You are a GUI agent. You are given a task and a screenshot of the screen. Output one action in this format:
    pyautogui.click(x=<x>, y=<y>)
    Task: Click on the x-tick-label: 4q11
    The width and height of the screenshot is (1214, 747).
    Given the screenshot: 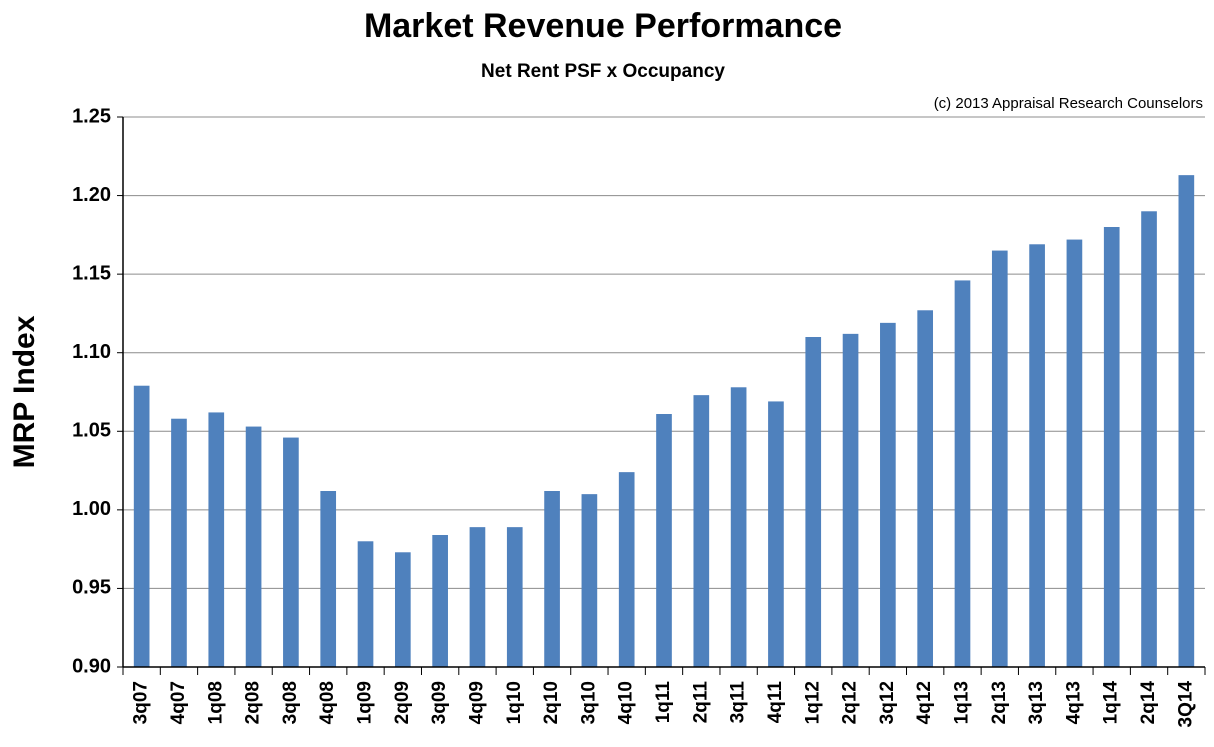 What is the action you would take?
    pyautogui.click(x=775, y=702)
    